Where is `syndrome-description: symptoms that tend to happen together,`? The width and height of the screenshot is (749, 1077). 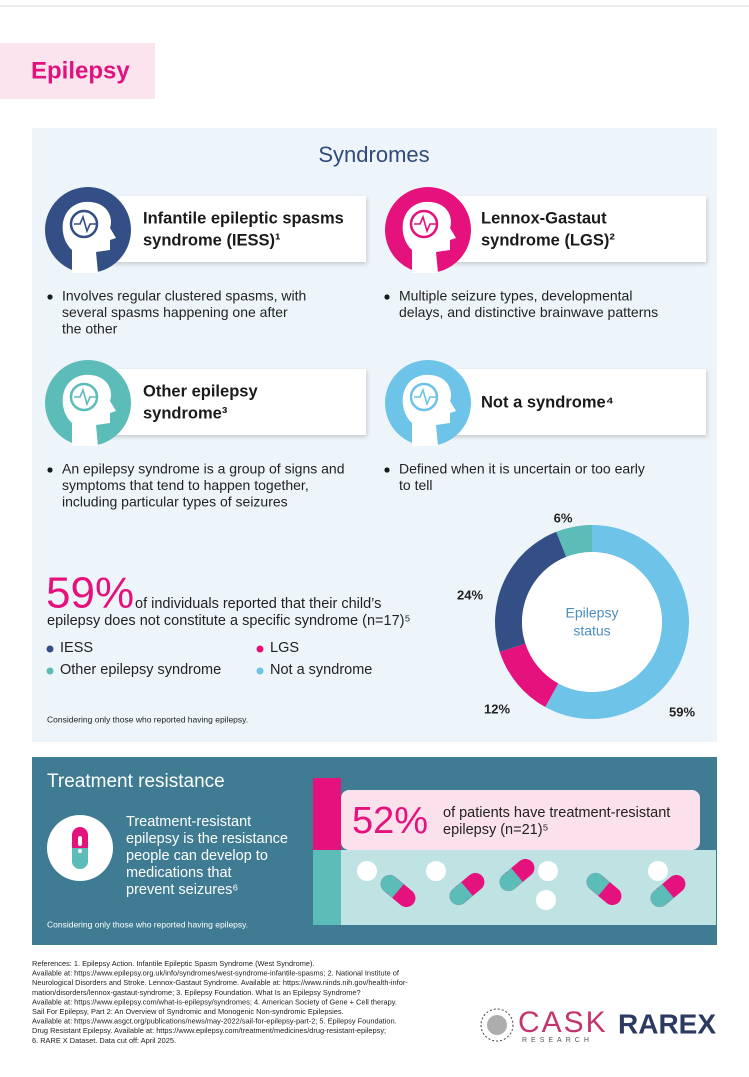 syndrome-description: symptoms that tend to happen together, is located at coordinates (185, 485).